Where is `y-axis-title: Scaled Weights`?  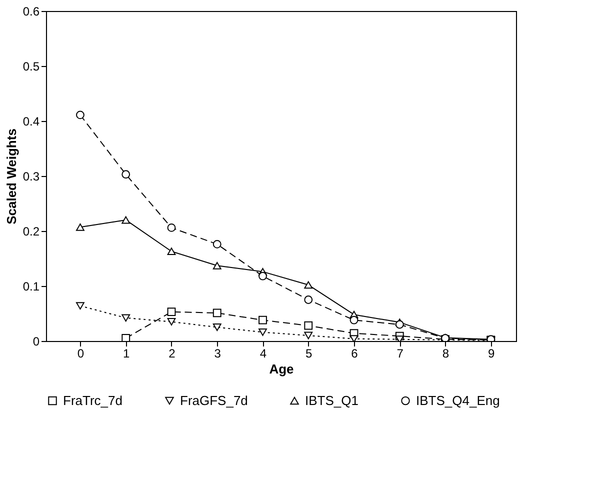 y-axis-title: Scaled Weights is located at coordinates (11, 176).